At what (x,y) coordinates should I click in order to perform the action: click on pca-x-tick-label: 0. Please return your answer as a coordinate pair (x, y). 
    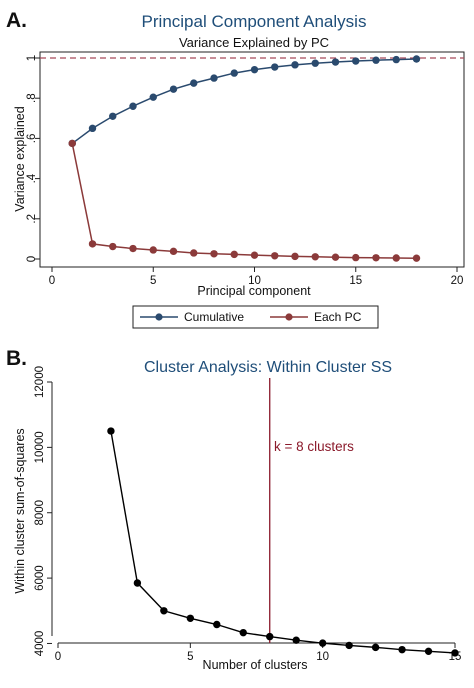
    Looking at the image, I should click on (52, 281).